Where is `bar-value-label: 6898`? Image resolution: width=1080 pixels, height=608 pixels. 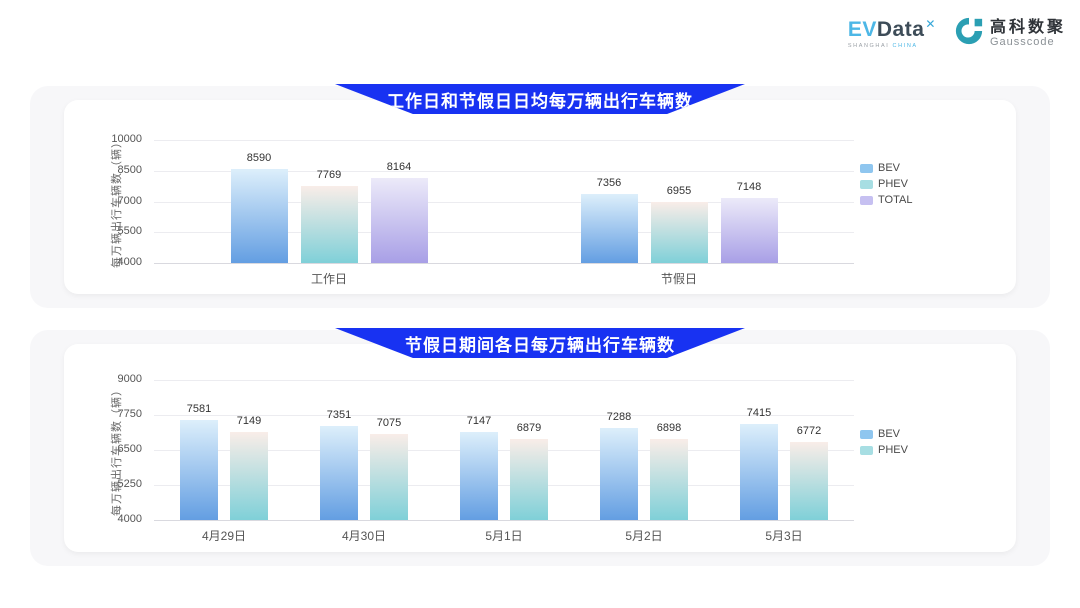 bar-value-label: 6898 is located at coordinates (669, 427).